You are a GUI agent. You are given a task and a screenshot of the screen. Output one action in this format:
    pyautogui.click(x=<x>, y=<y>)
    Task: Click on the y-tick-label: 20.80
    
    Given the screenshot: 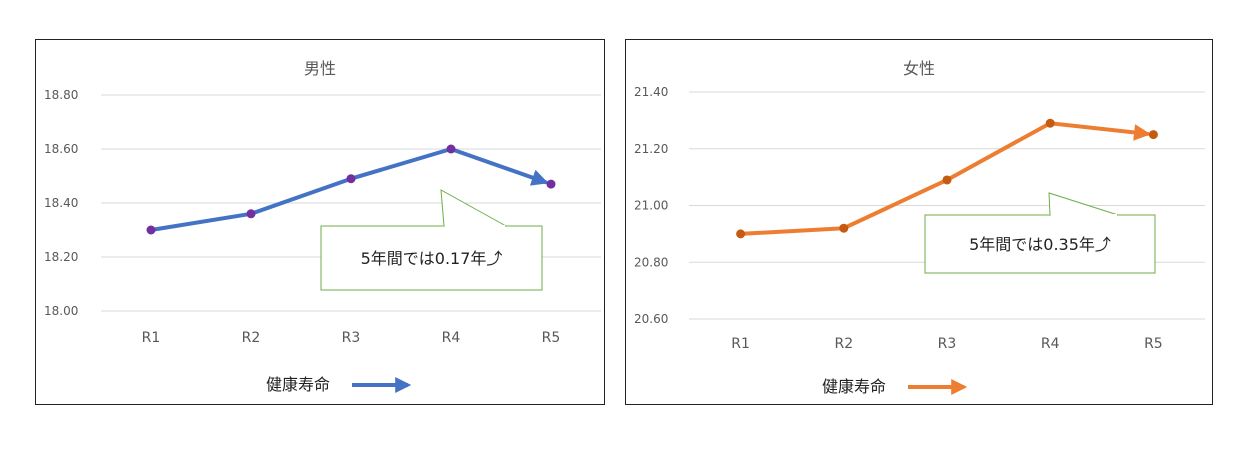 What is the action you would take?
    pyautogui.click(x=651, y=262)
    